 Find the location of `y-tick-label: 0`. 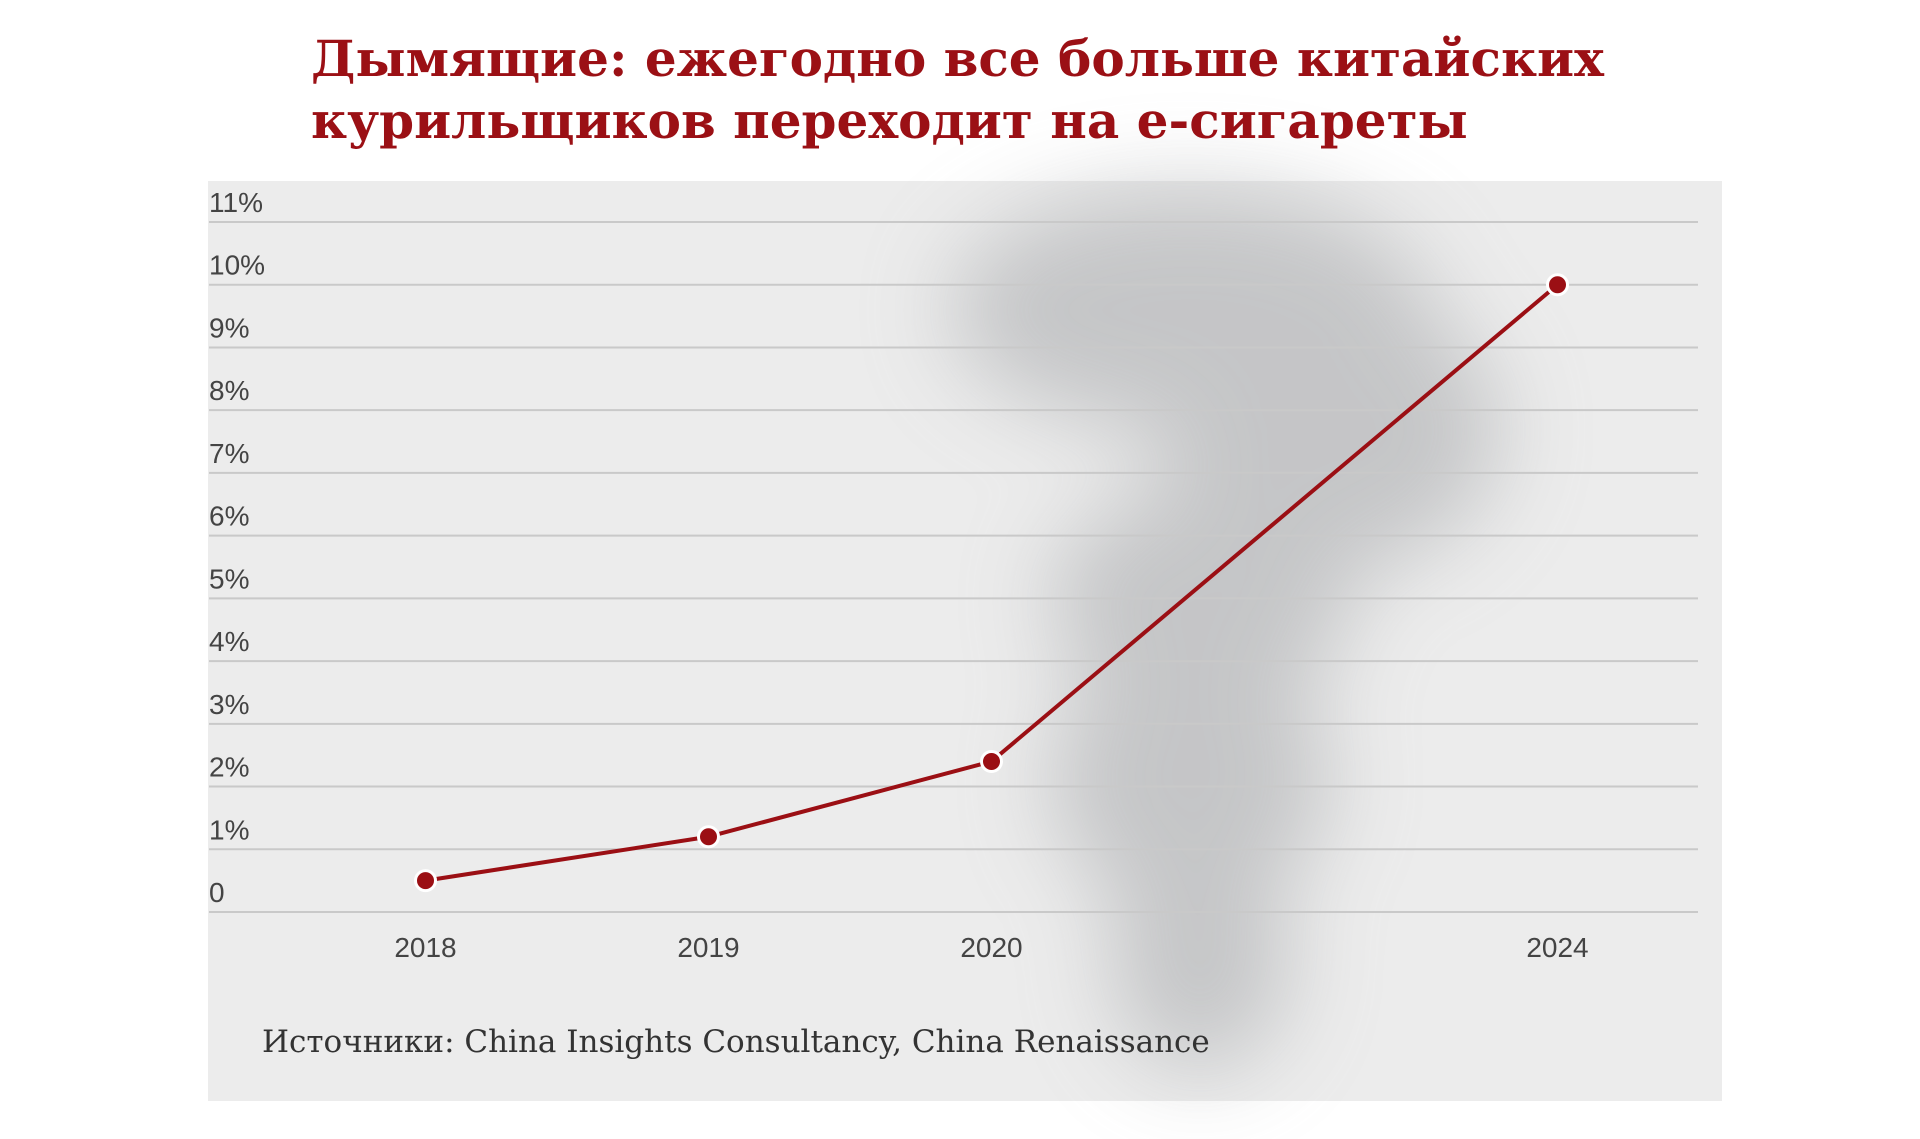

y-tick-label: 0 is located at coordinates (217, 892).